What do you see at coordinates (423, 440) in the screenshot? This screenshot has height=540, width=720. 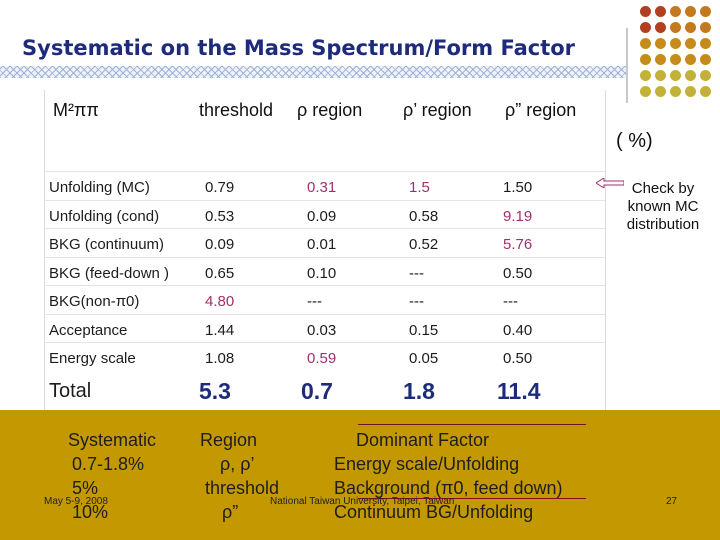 I see `summary-factor-head: Dominant Factor` at bounding box center [423, 440].